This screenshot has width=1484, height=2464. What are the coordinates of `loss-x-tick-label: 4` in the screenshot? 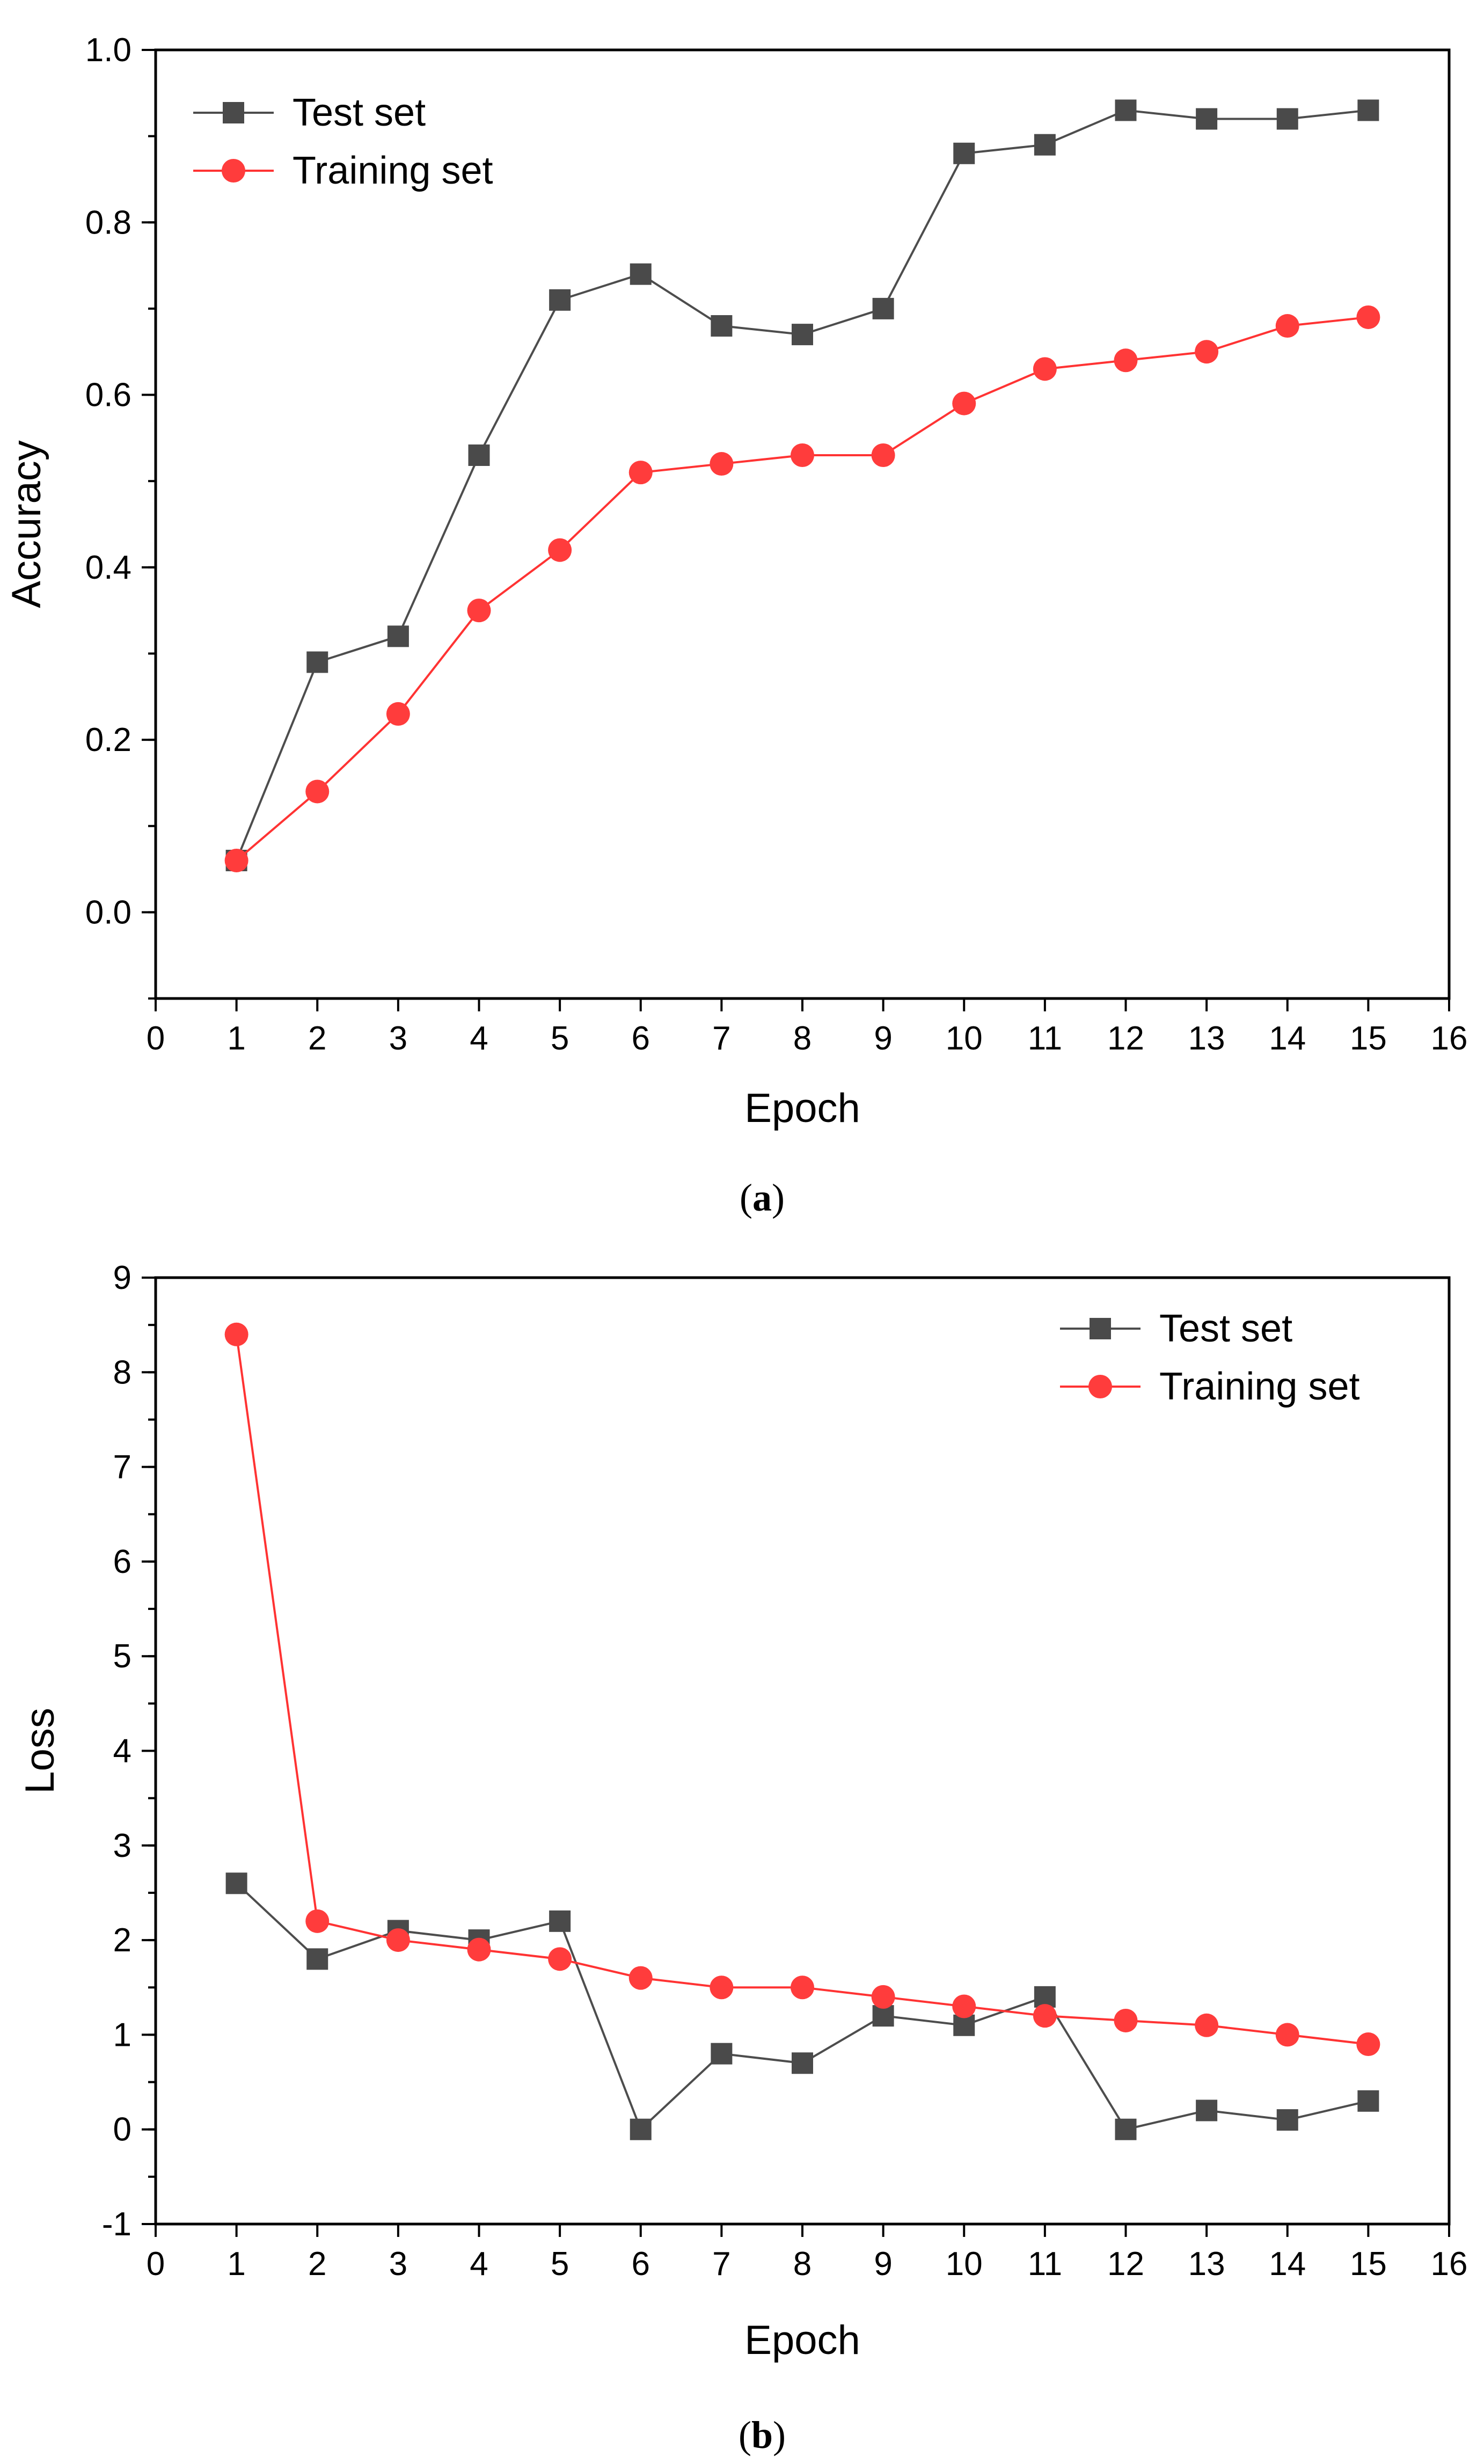 It's located at (479, 2264).